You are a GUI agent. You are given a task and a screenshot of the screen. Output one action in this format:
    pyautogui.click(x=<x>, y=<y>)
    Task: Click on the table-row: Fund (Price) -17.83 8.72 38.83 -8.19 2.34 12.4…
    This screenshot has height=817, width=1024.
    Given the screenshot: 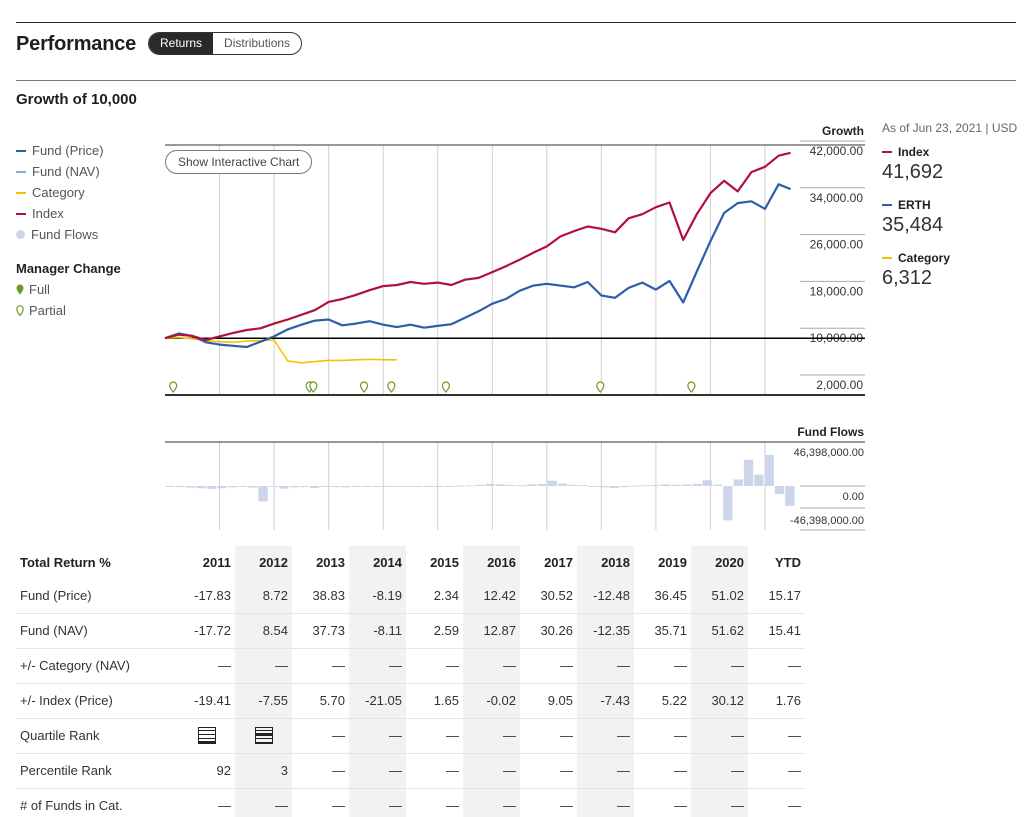 What is the action you would take?
    pyautogui.click(x=410, y=596)
    